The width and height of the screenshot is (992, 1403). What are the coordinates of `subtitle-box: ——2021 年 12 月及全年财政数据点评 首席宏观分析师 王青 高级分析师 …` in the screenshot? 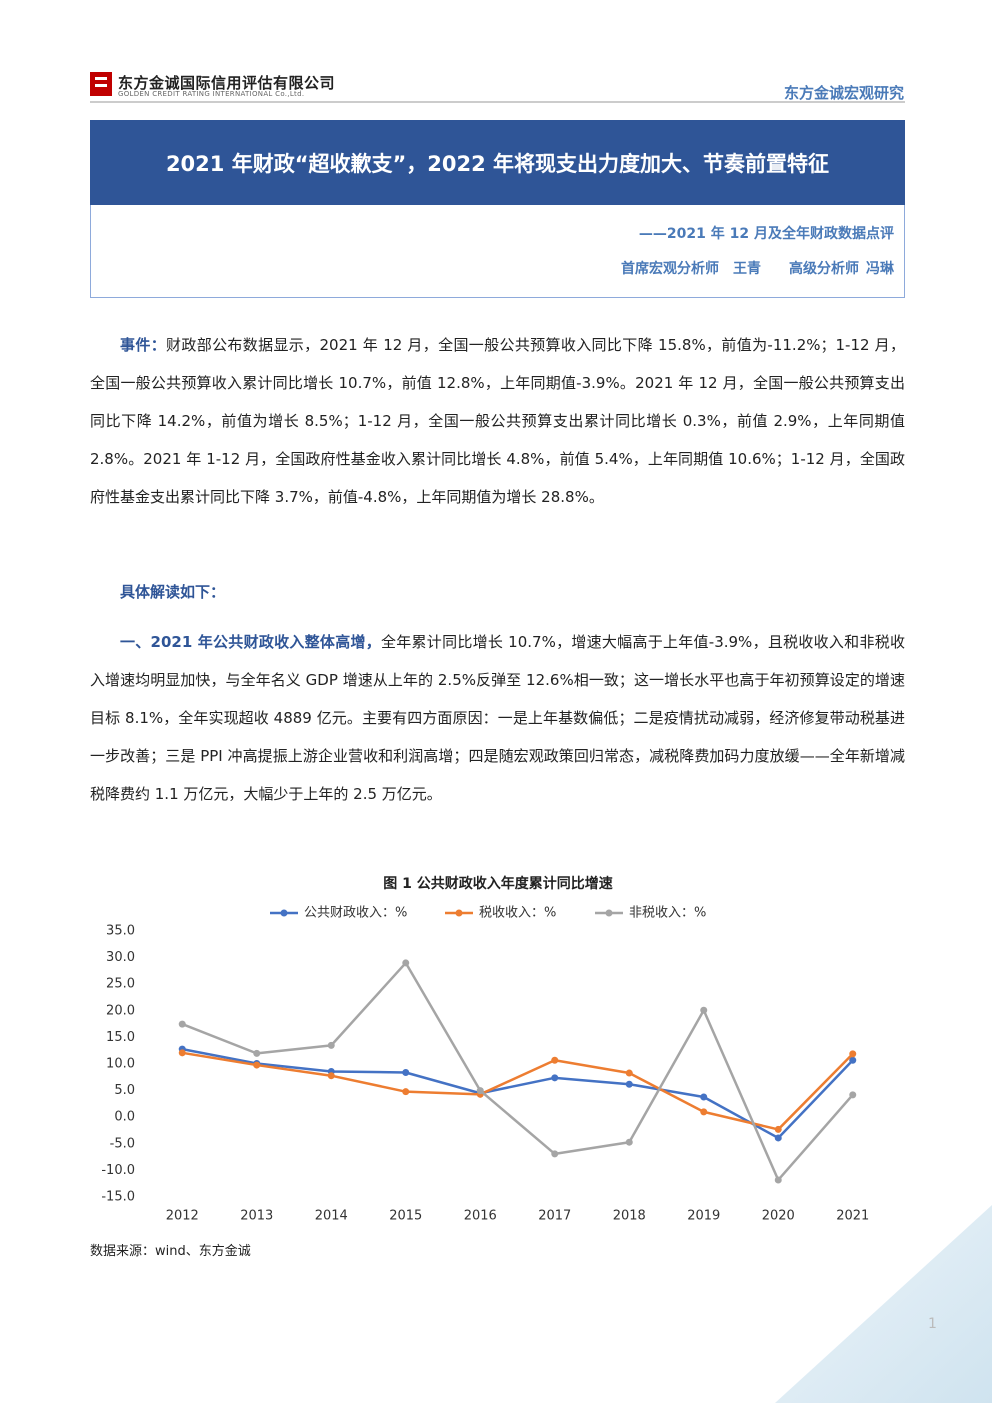 It's located at (497, 251).